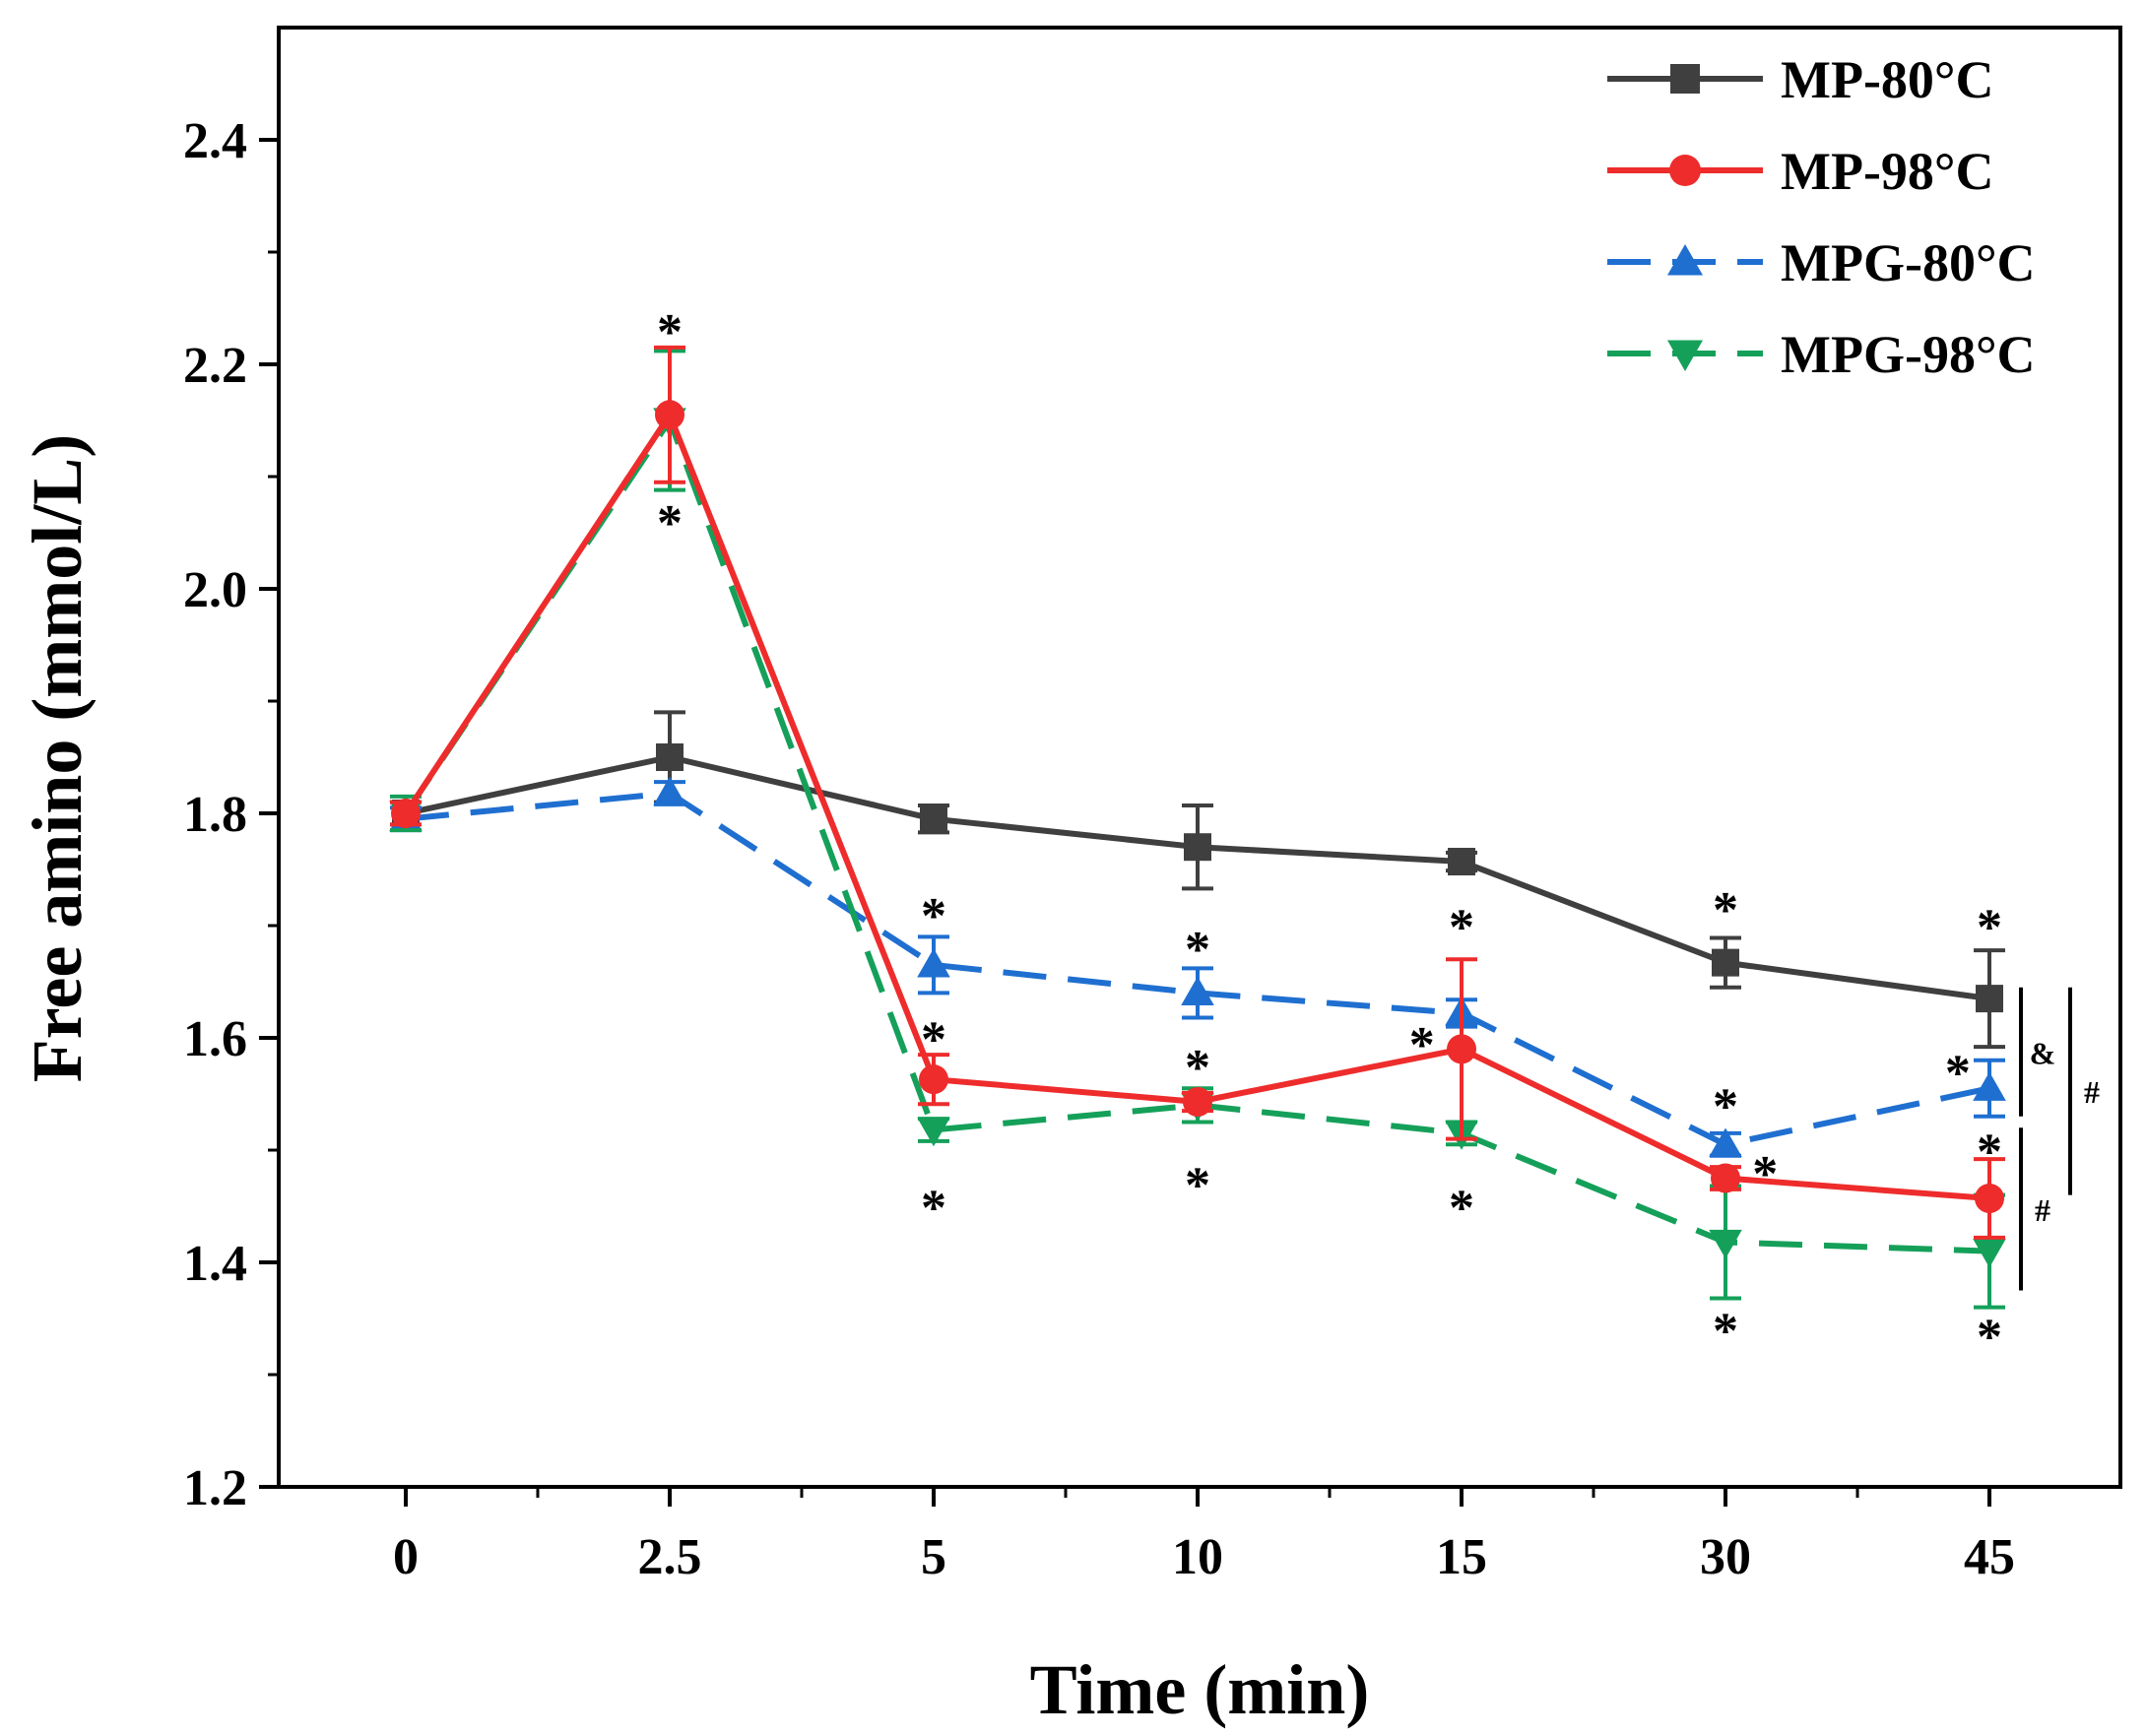 This screenshot has height=1736, width=2147. What do you see at coordinates (57, 759) in the screenshot?
I see `y-axis-title: Free amino (mmol/L)` at bounding box center [57, 759].